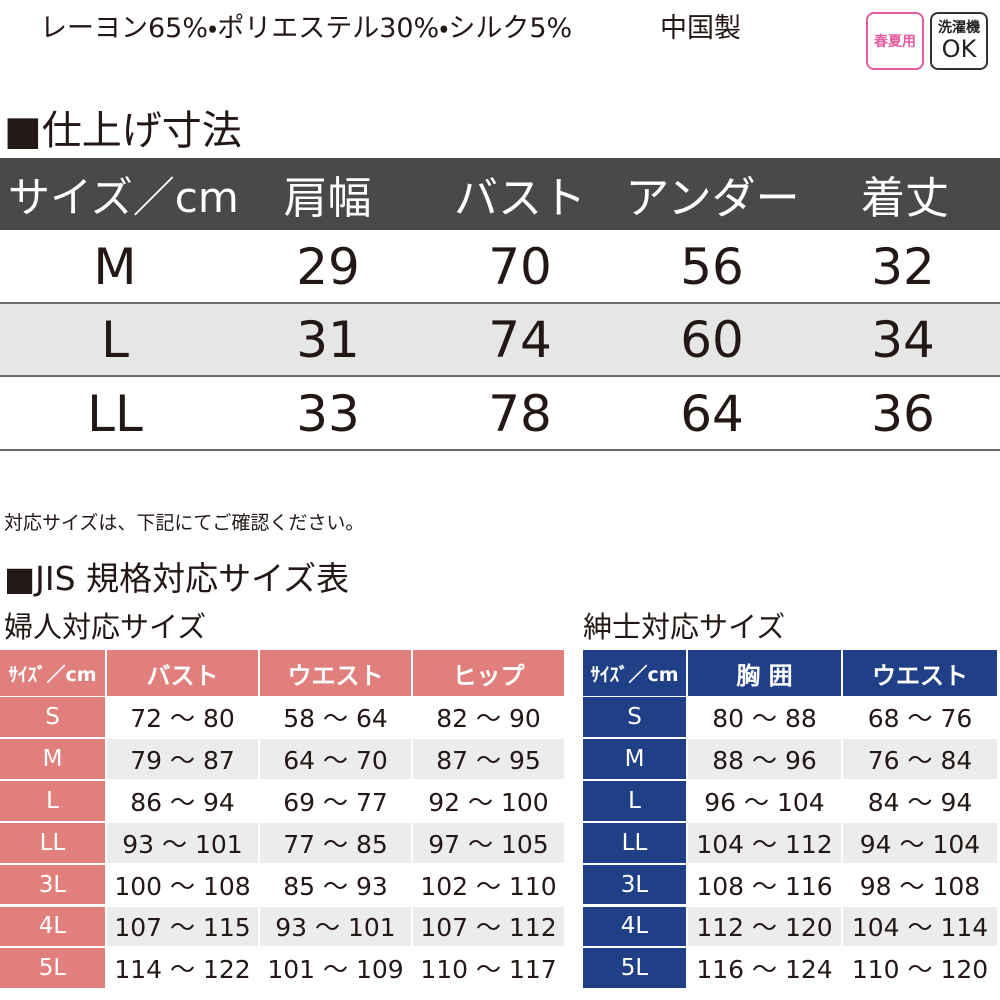 The image size is (1000, 1000). Describe the element at coordinates (182, 758) in the screenshot. I see `jis-cell: 79 ～ 87` at that location.